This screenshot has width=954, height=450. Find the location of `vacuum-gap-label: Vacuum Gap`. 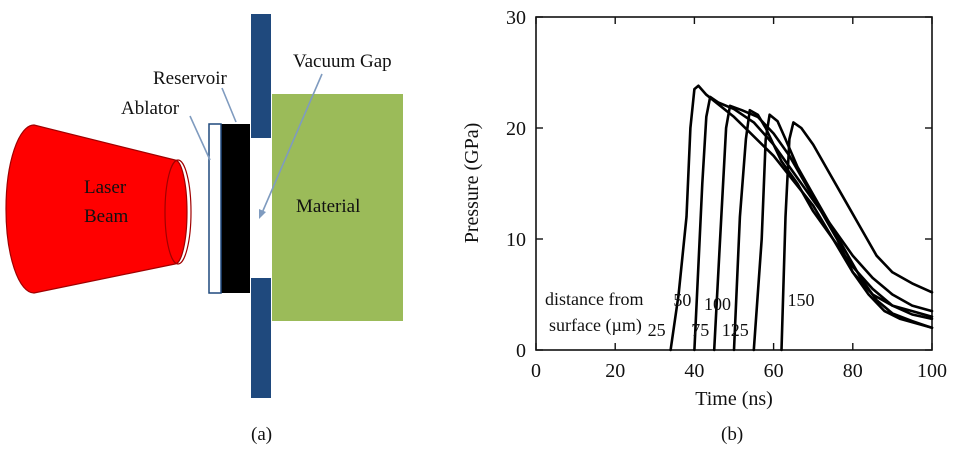

vacuum-gap-label: Vacuum Gap is located at coordinates (342, 61).